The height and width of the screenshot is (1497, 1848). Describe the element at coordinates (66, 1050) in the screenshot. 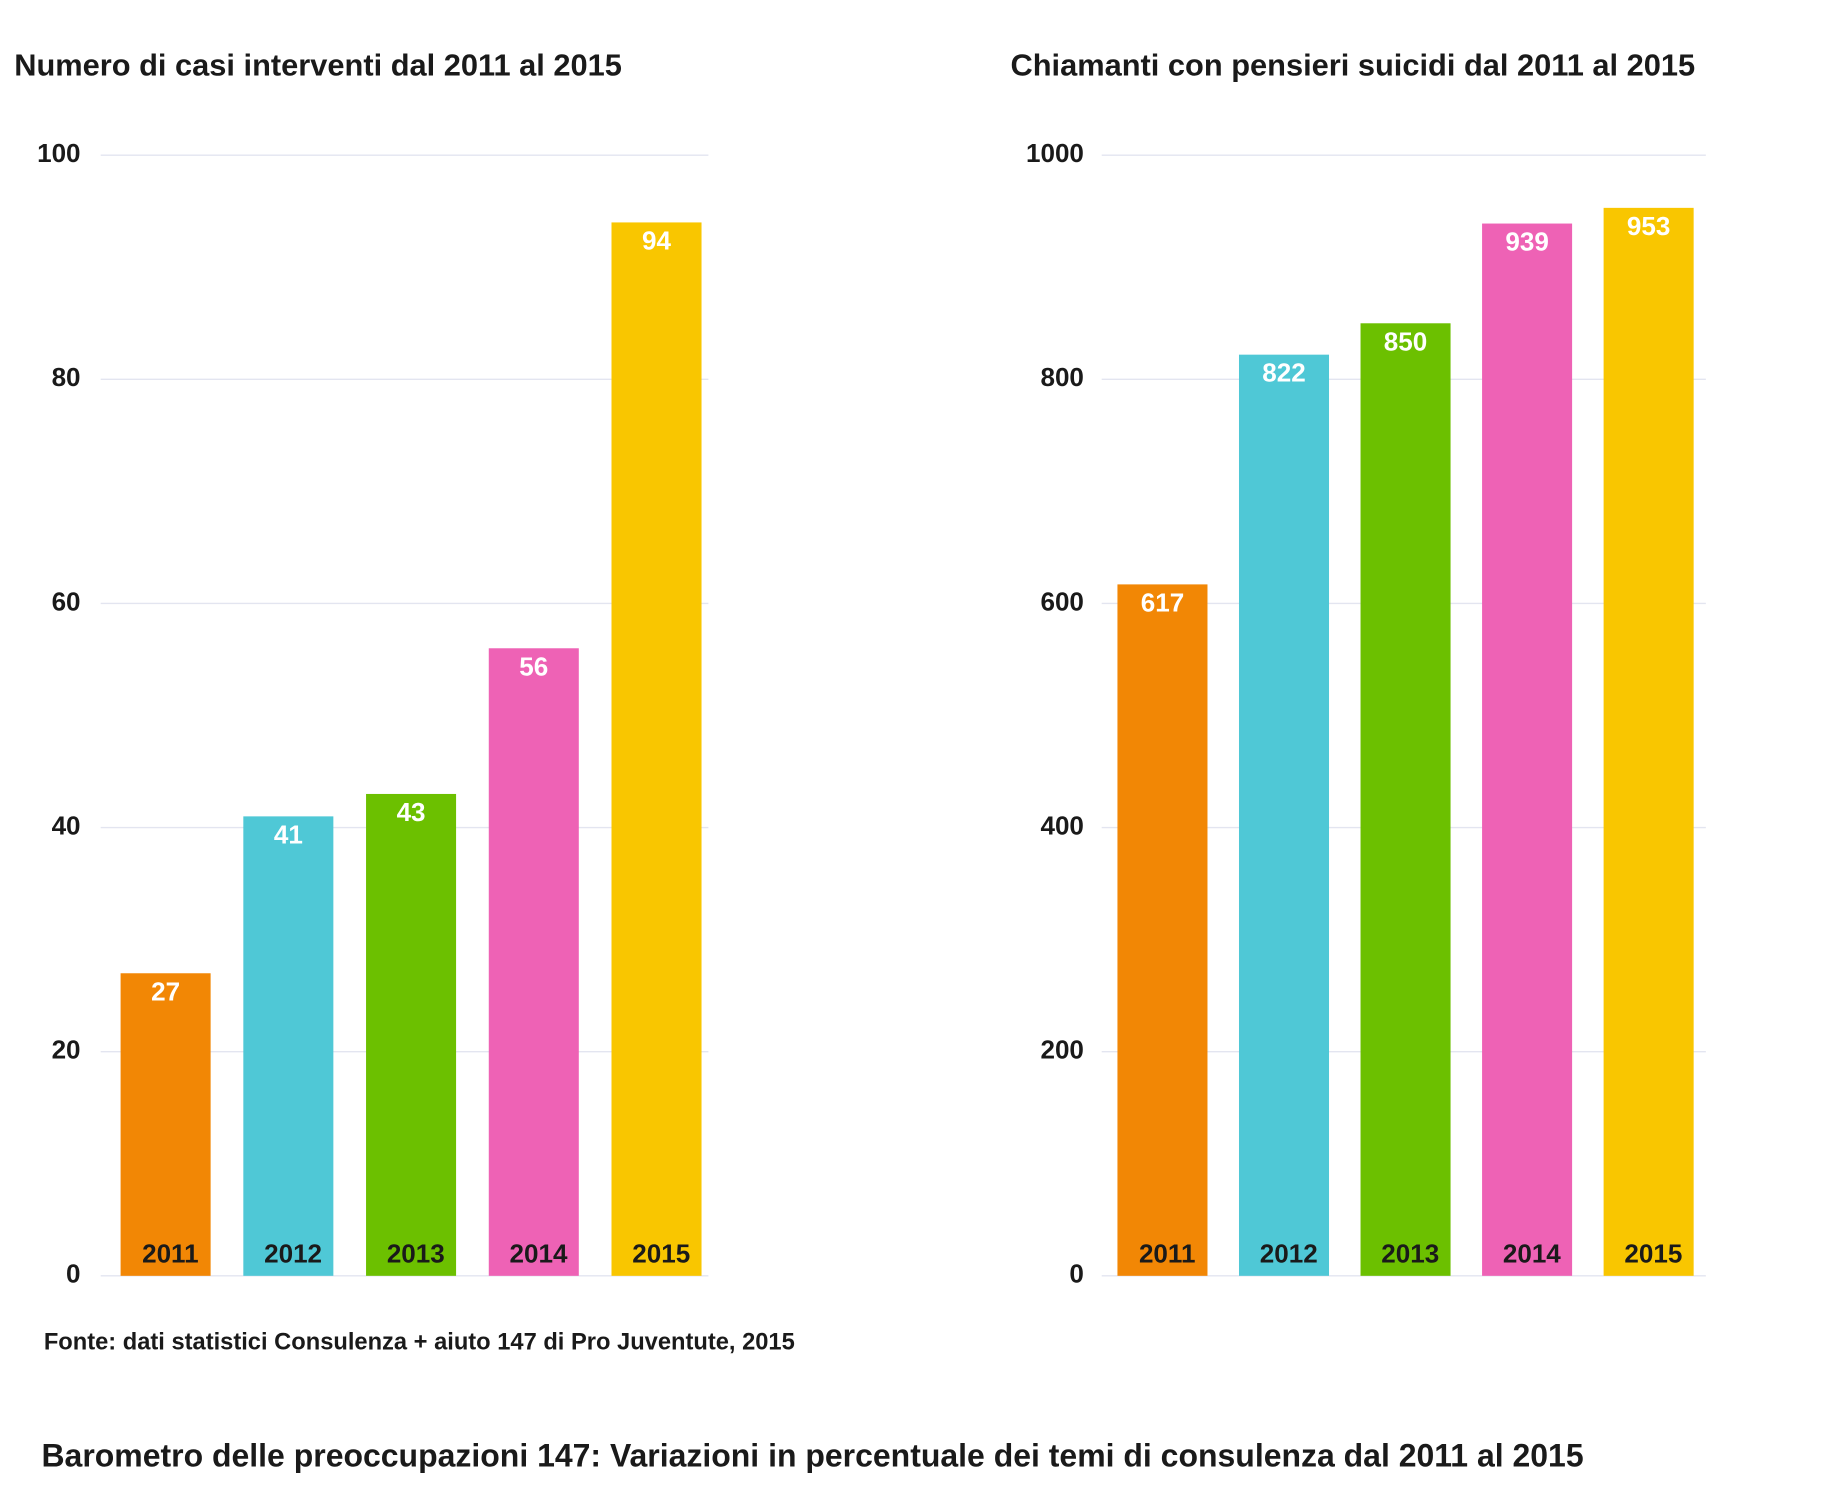

I see `y-tick-label: 20` at that location.